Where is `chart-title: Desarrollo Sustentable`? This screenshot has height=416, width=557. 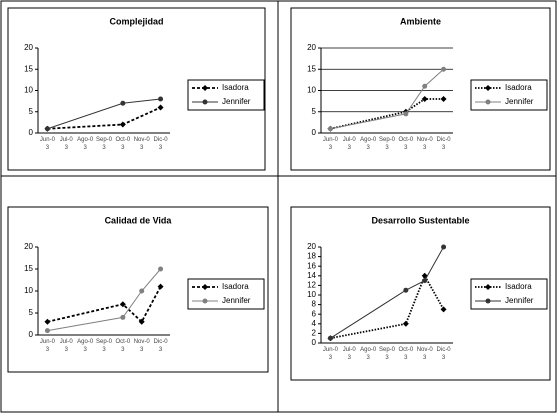
chart-title: Desarrollo Sustentable is located at coordinates (420, 220).